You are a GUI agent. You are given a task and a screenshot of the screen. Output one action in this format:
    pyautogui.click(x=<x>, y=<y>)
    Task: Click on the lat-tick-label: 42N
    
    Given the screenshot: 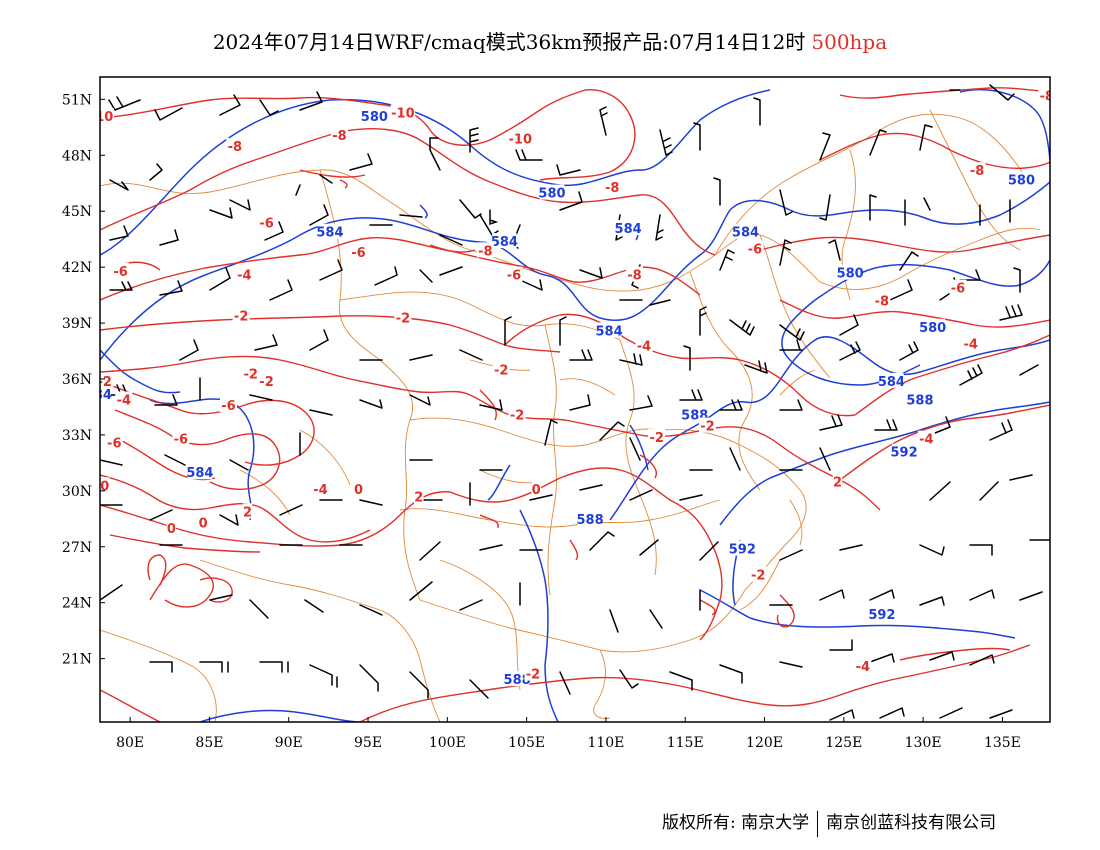 What is the action you would take?
    pyautogui.click(x=77, y=268)
    